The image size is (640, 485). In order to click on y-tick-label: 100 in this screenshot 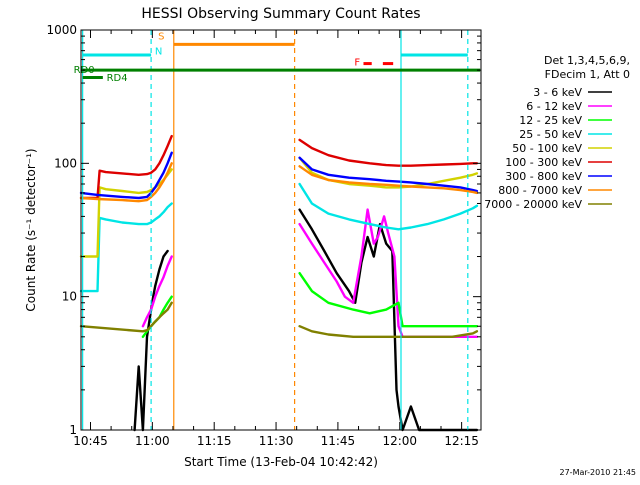, I will do `click(65, 163)`.